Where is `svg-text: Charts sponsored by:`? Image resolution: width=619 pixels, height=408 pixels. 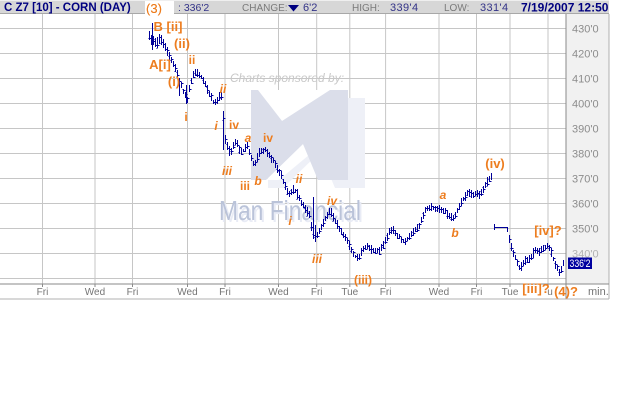
svg-text: Charts sponsored by: is located at coordinates (287, 78).